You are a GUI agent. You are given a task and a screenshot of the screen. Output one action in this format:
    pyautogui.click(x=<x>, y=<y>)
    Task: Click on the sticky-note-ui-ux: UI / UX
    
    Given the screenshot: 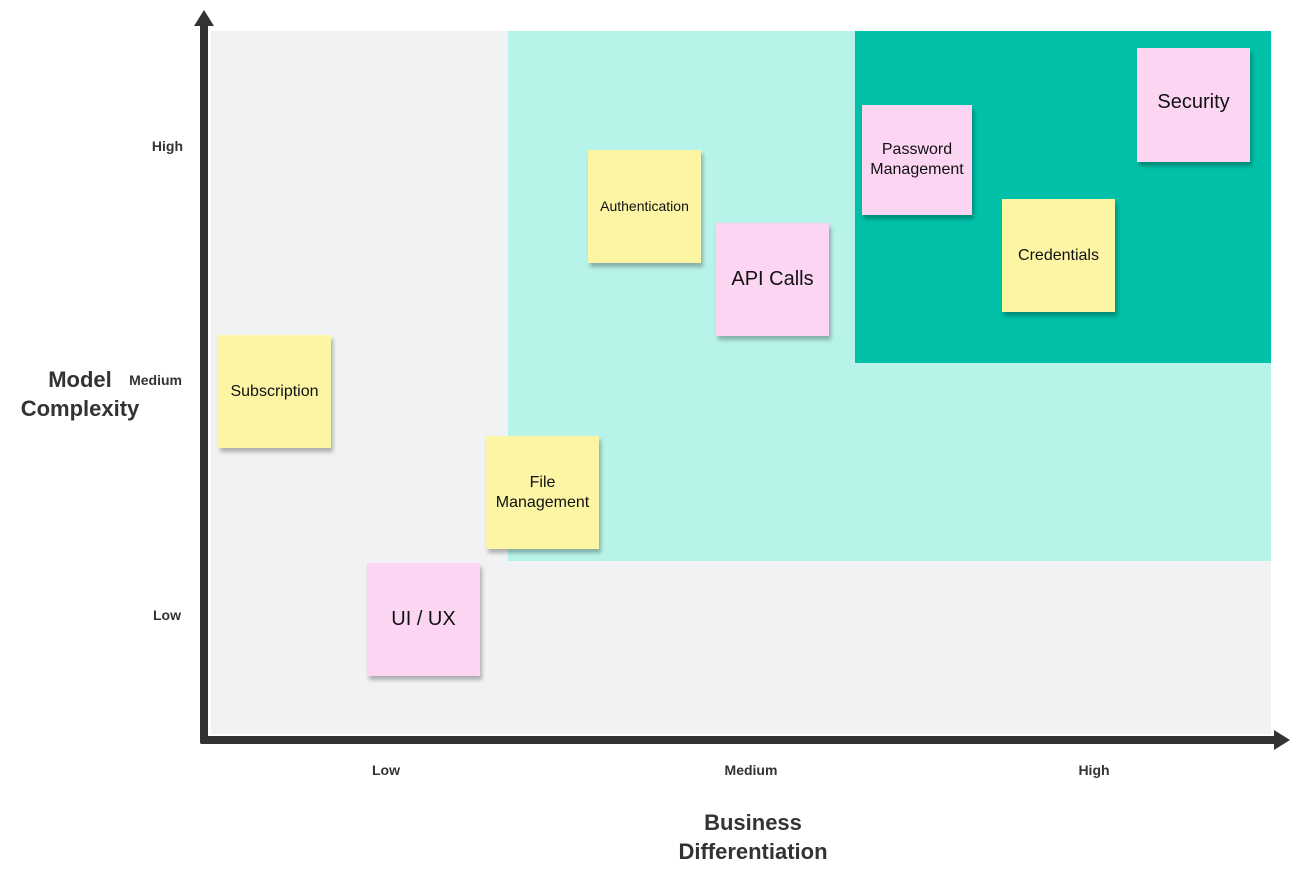 What is the action you would take?
    pyautogui.click(x=423, y=619)
    